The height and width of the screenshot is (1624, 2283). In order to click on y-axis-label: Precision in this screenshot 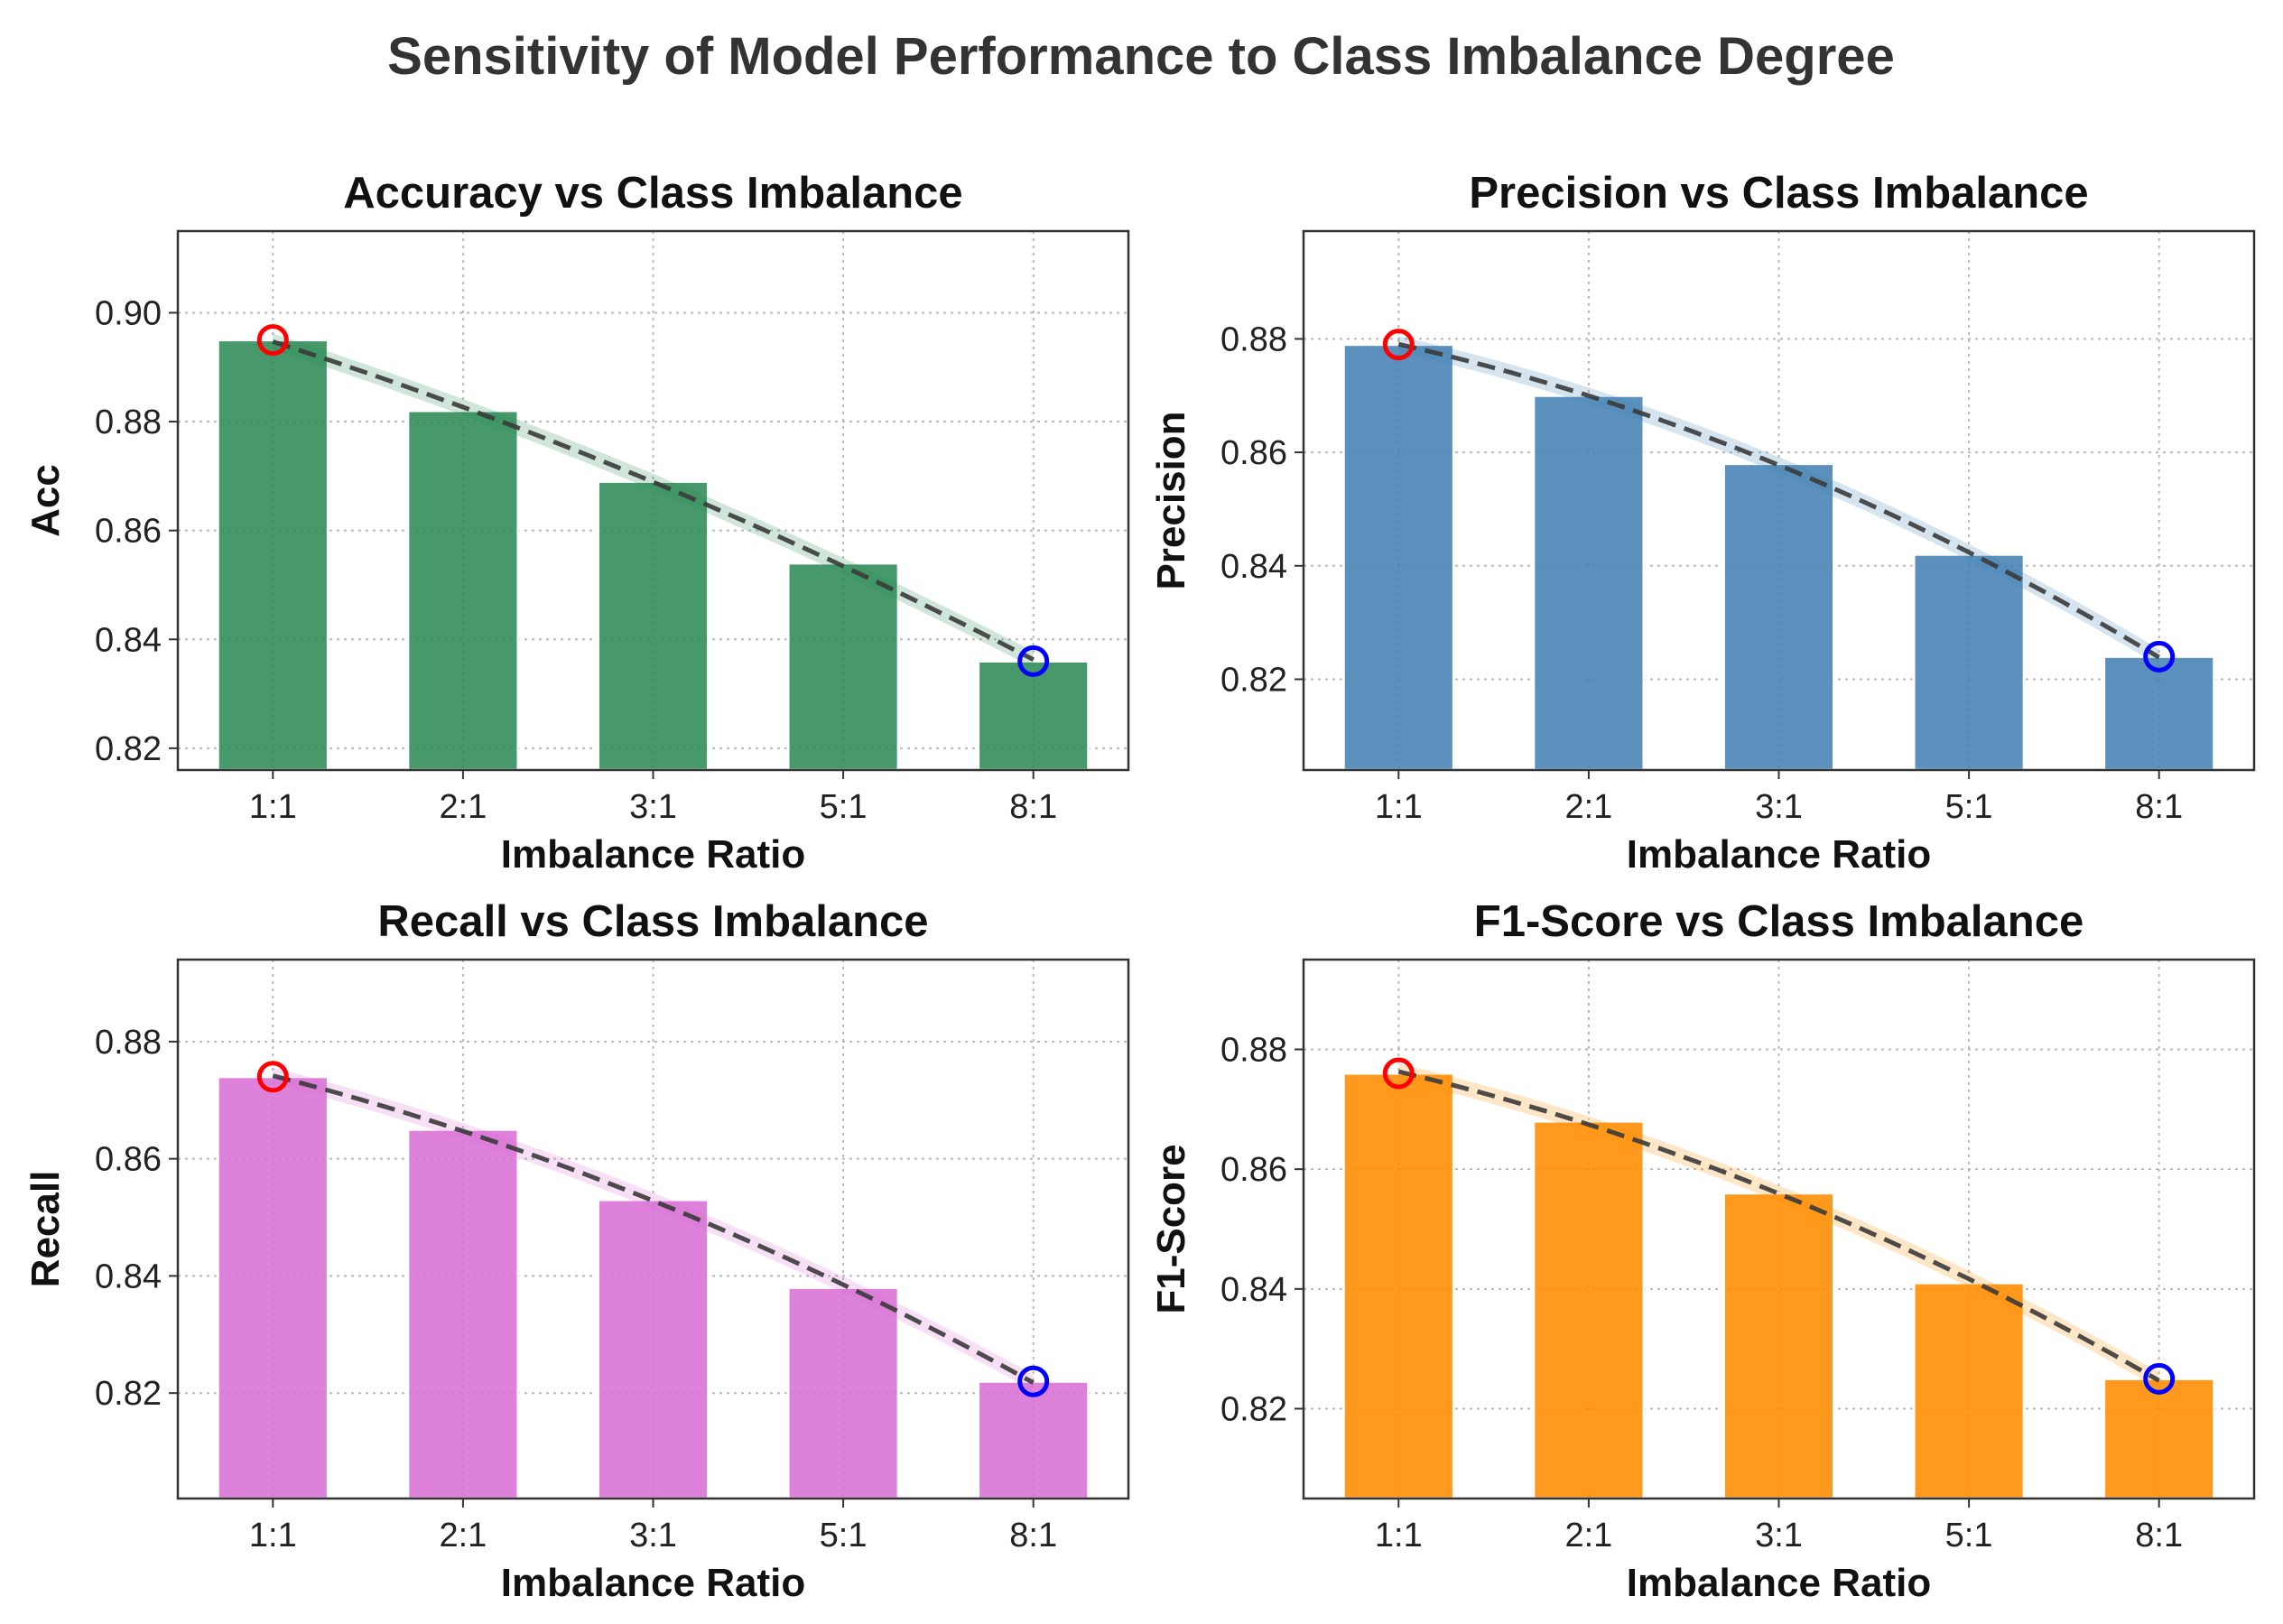, I will do `click(1171, 500)`.